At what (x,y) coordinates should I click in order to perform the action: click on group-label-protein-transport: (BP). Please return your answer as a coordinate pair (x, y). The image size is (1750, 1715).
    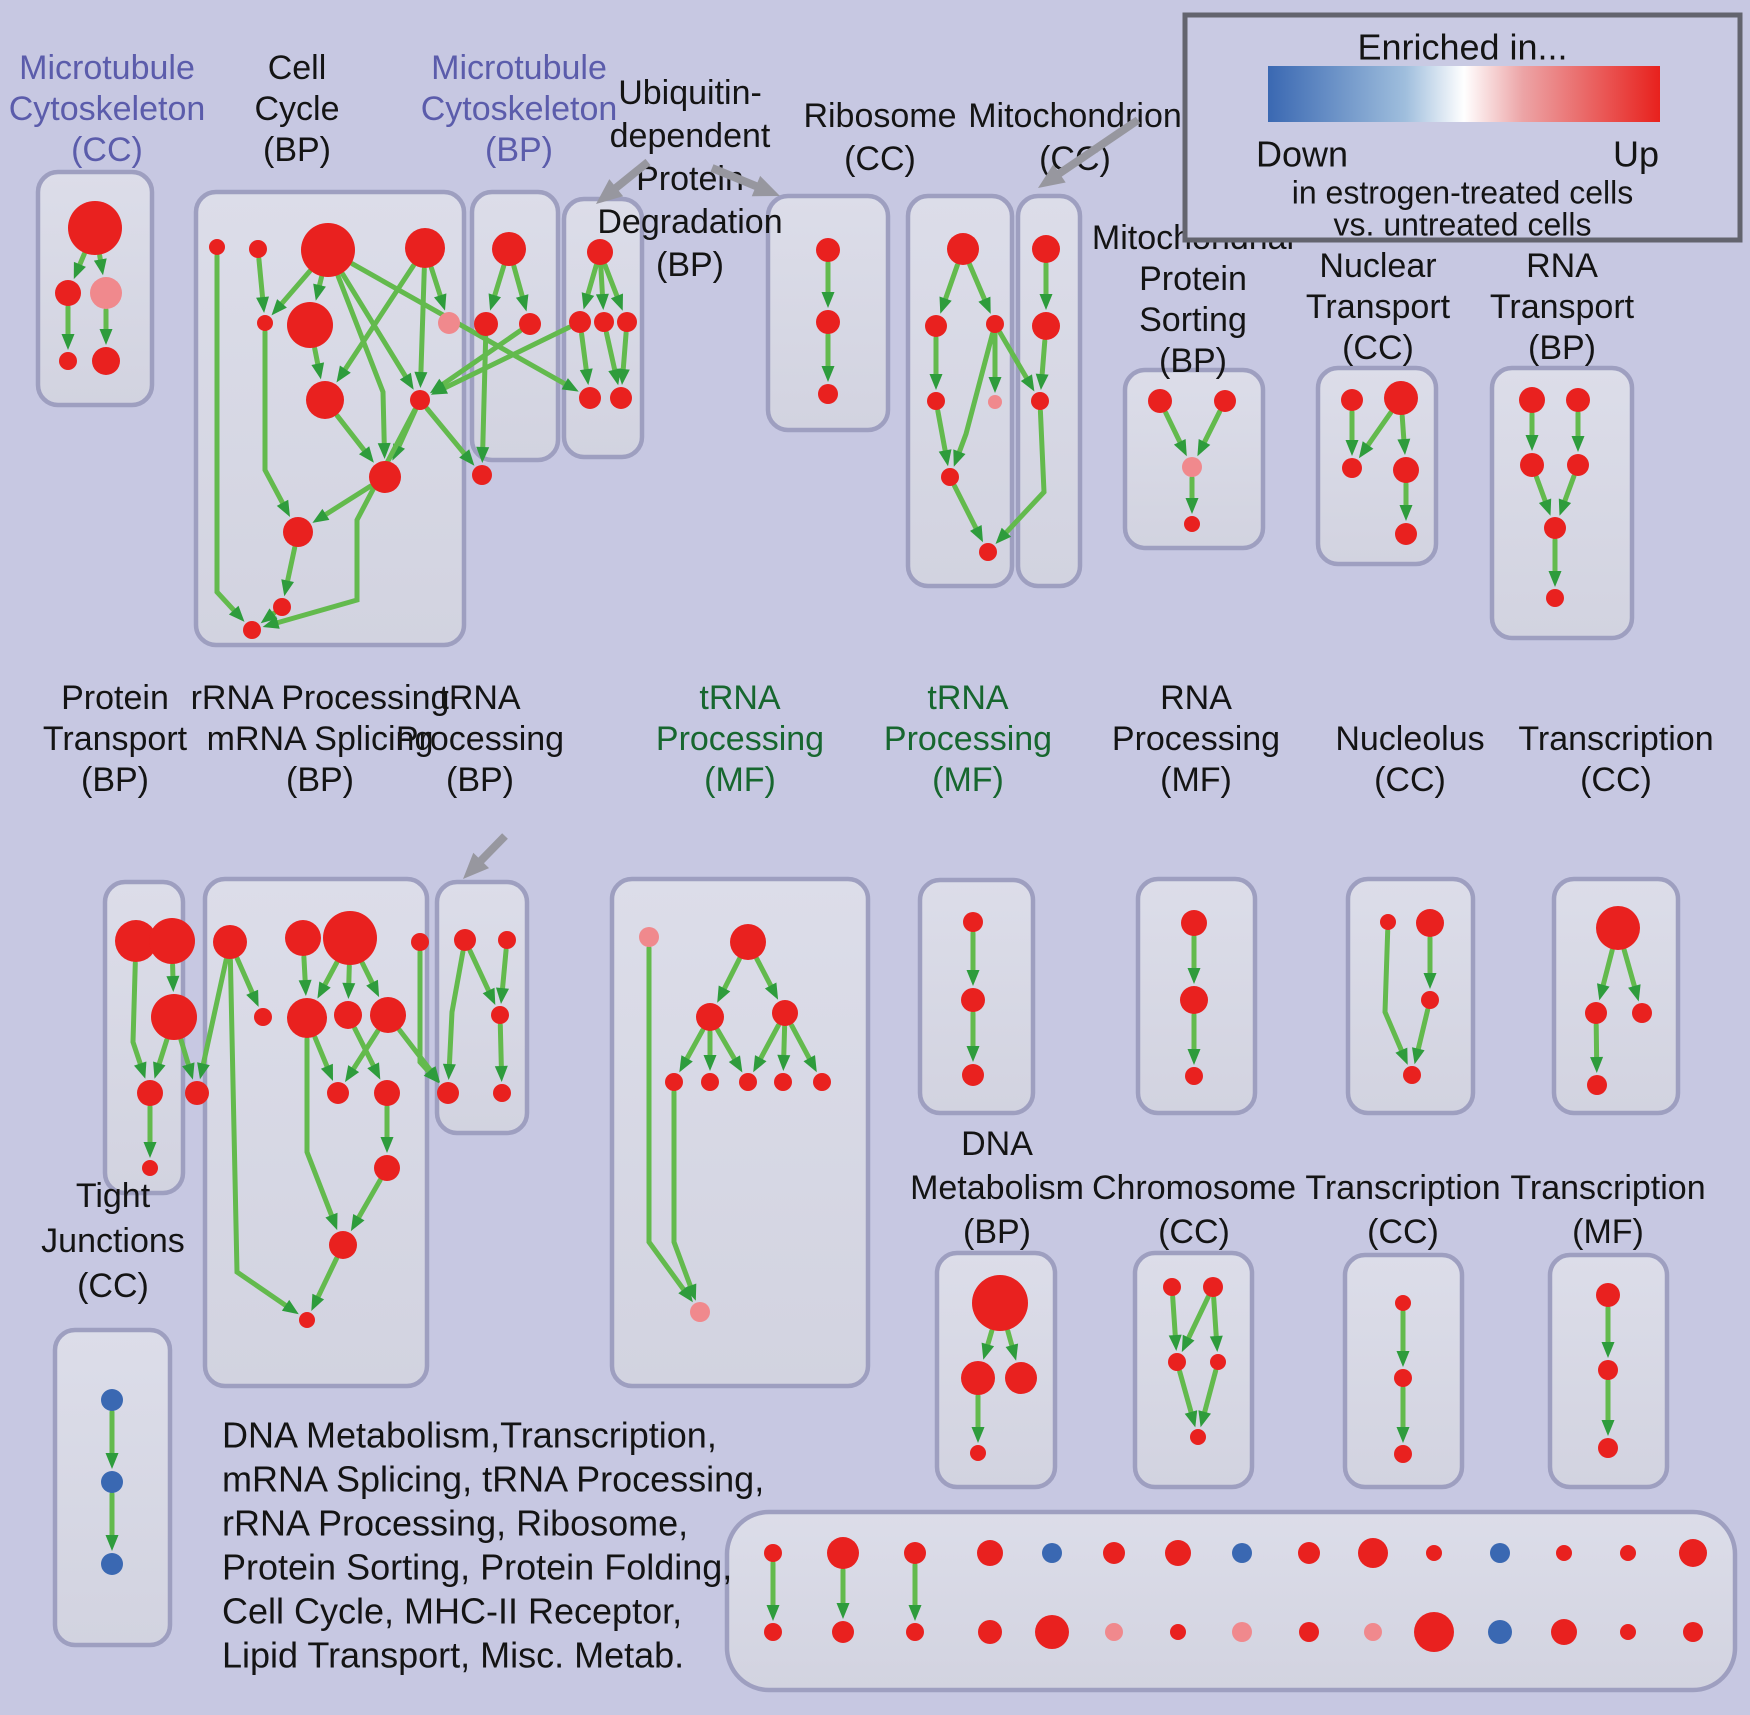
    Looking at the image, I should click on (115, 780).